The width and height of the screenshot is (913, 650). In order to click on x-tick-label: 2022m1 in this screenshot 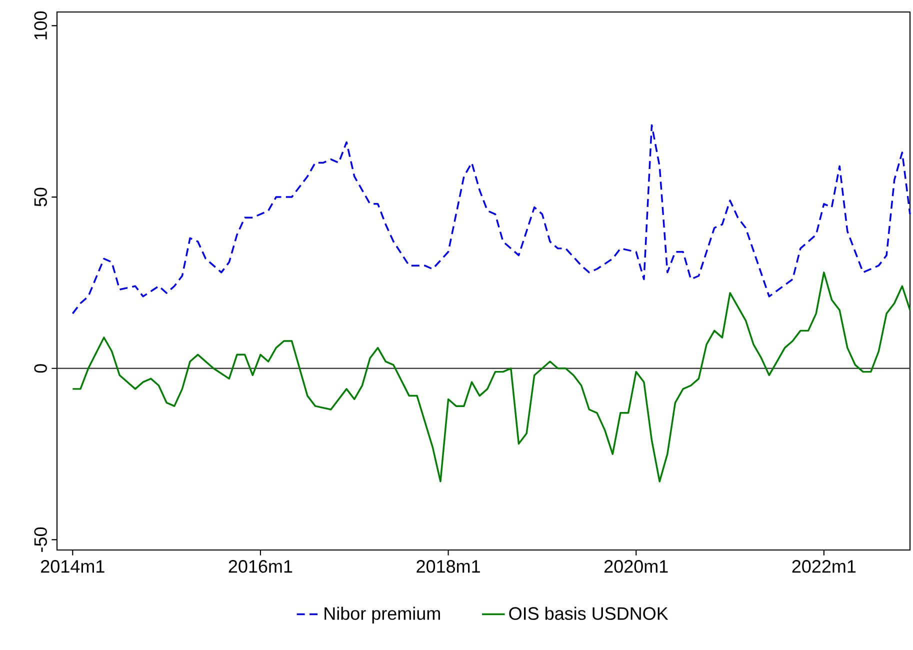, I will do `click(824, 566)`.